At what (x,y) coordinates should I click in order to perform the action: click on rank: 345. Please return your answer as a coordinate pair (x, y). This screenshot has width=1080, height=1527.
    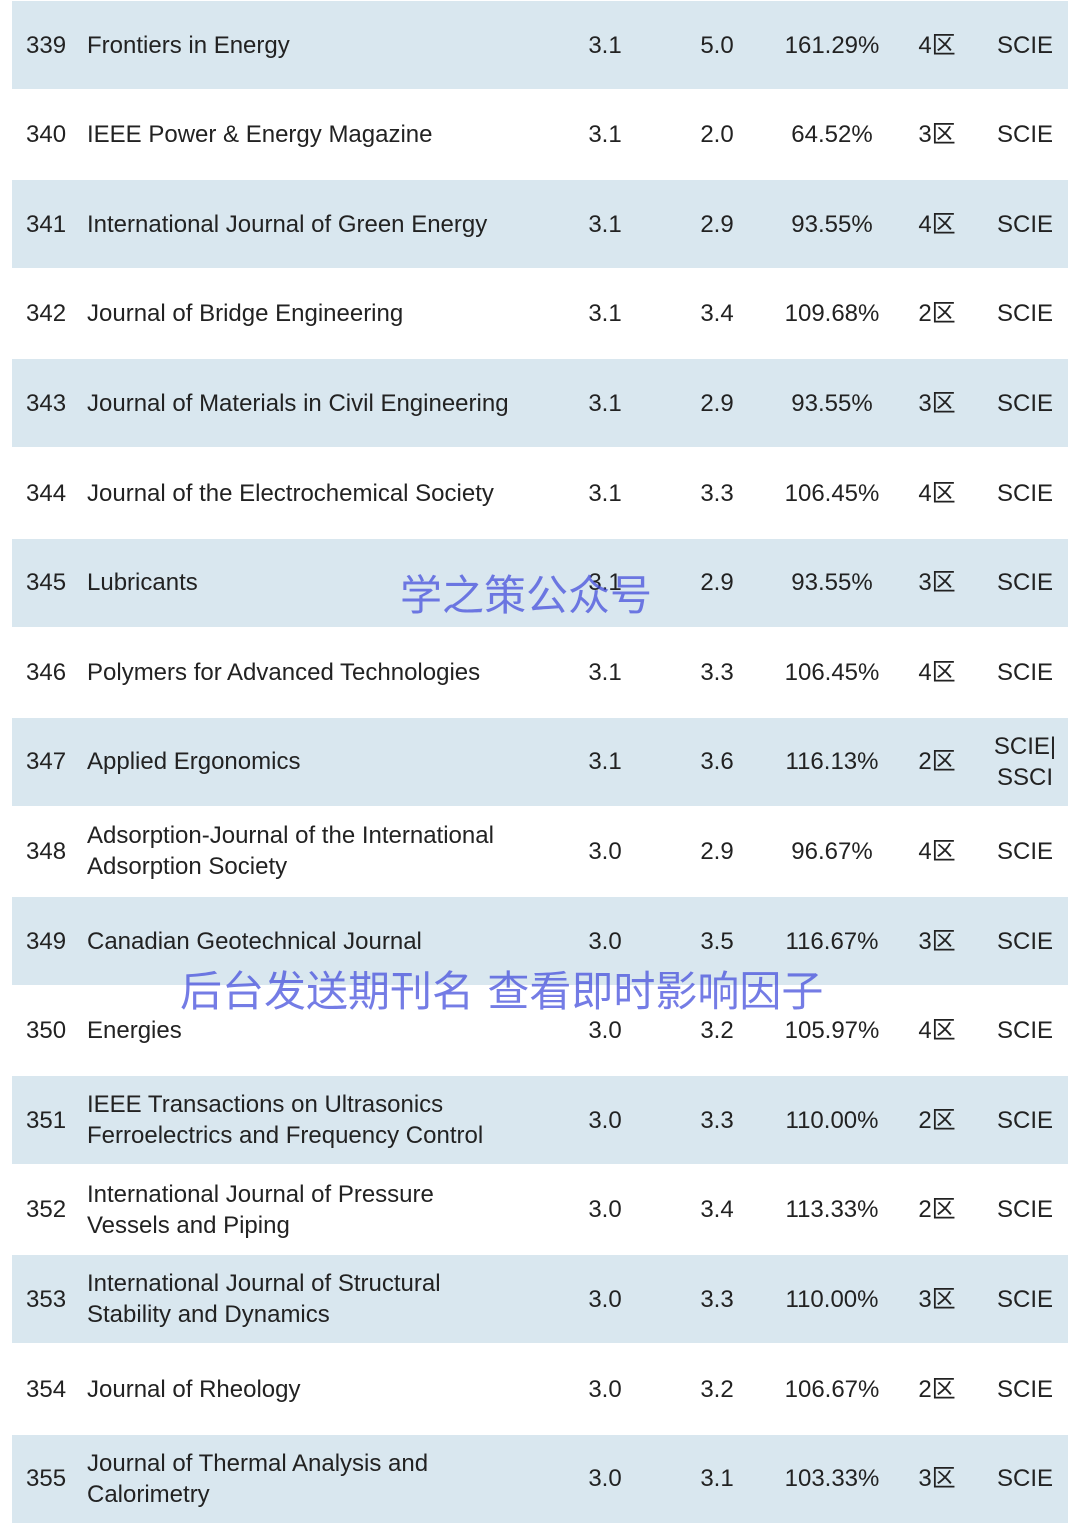
    Looking at the image, I should click on (46, 583).